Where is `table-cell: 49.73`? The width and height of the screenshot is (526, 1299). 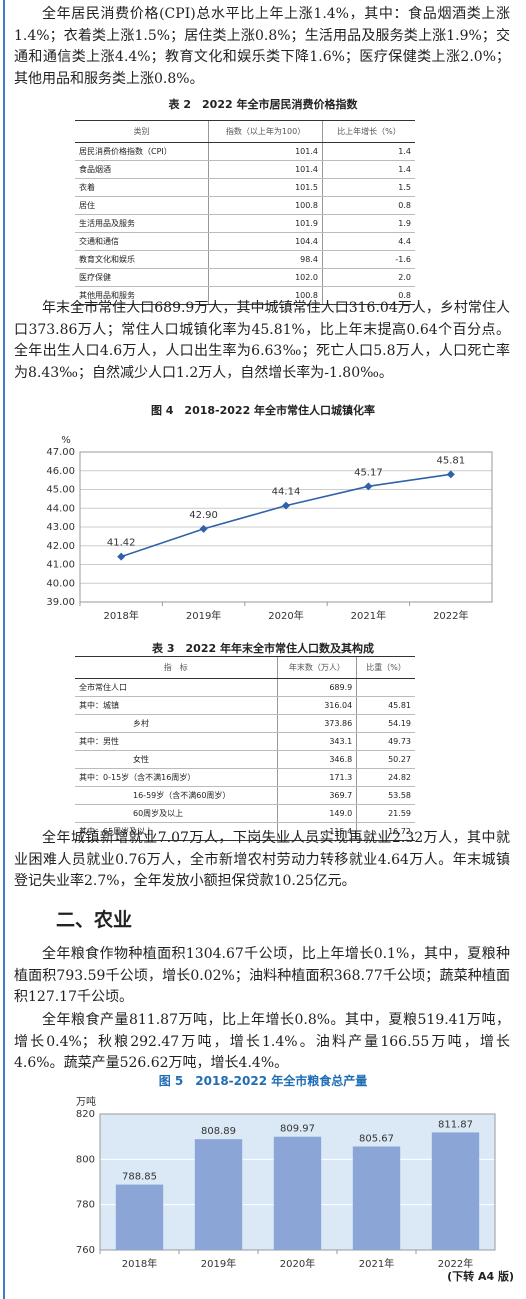
table-cell: 49.73 is located at coordinates (385, 741).